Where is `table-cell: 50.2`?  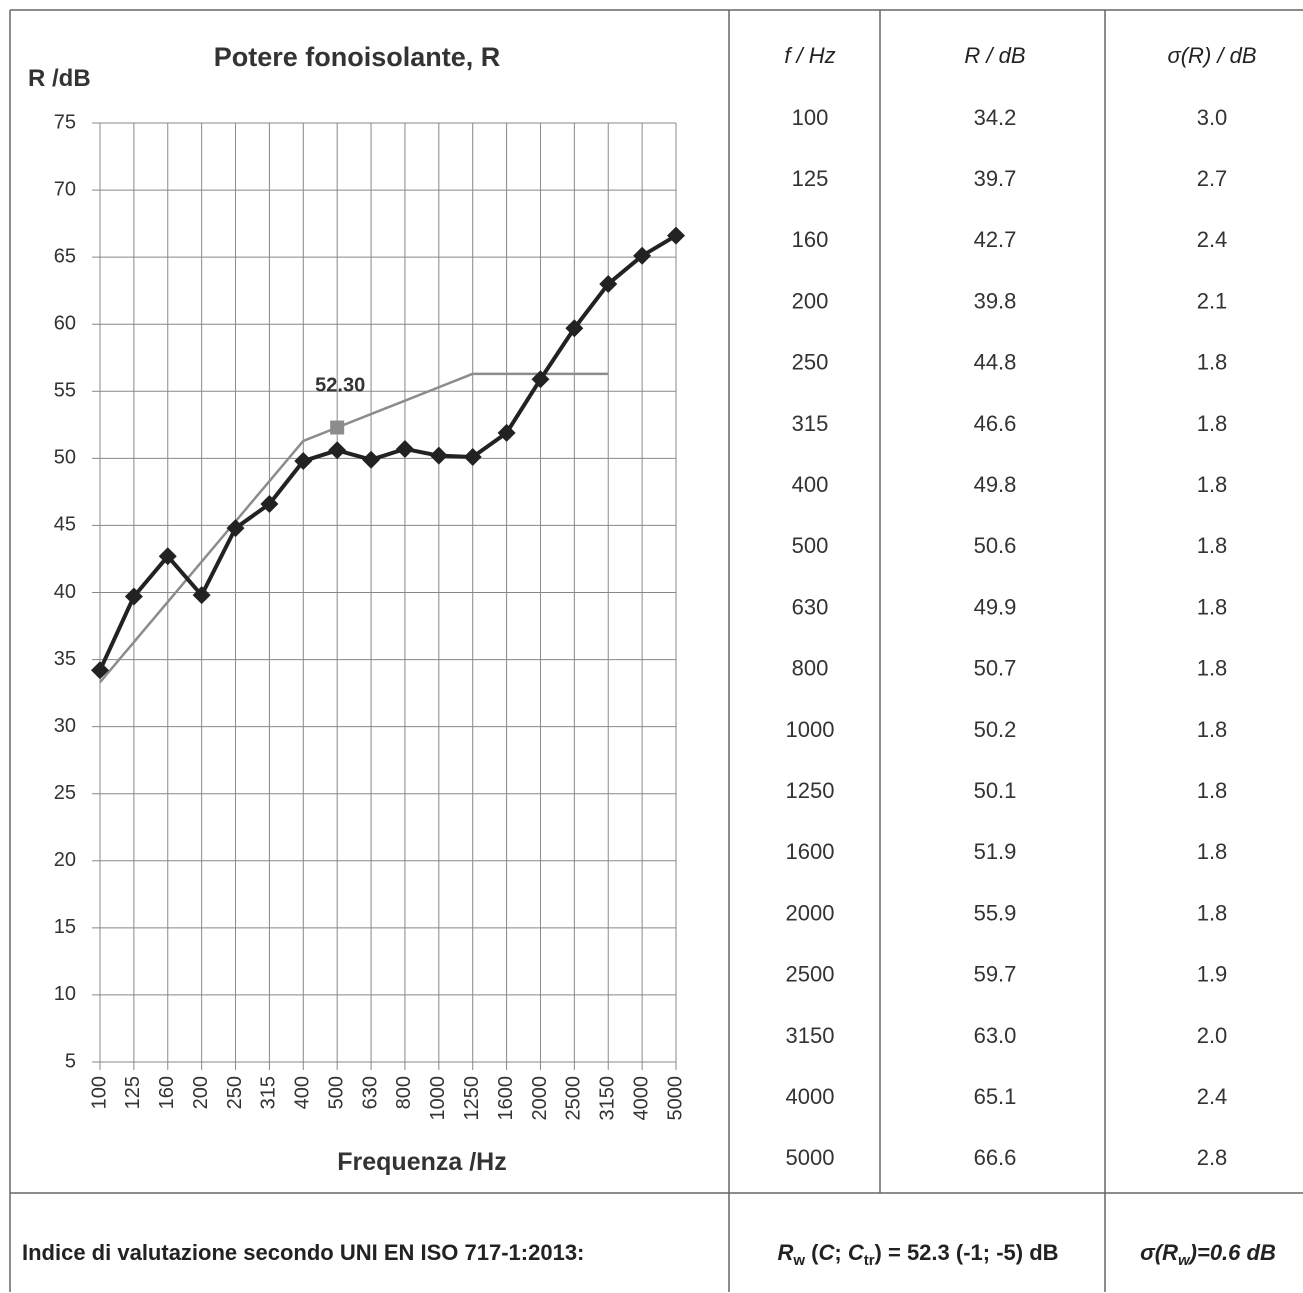 table-cell: 50.2 is located at coordinates (995, 729).